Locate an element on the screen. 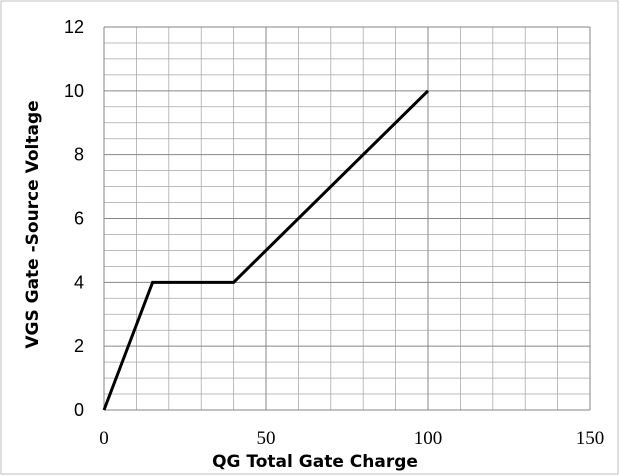 The height and width of the screenshot is (476, 620). y-tick-label: 2 is located at coordinates (79, 346).